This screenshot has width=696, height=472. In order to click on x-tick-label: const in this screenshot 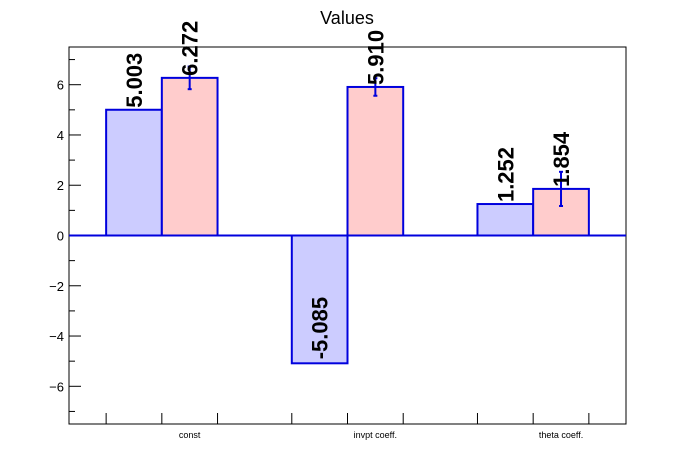, I will do `click(190, 435)`.